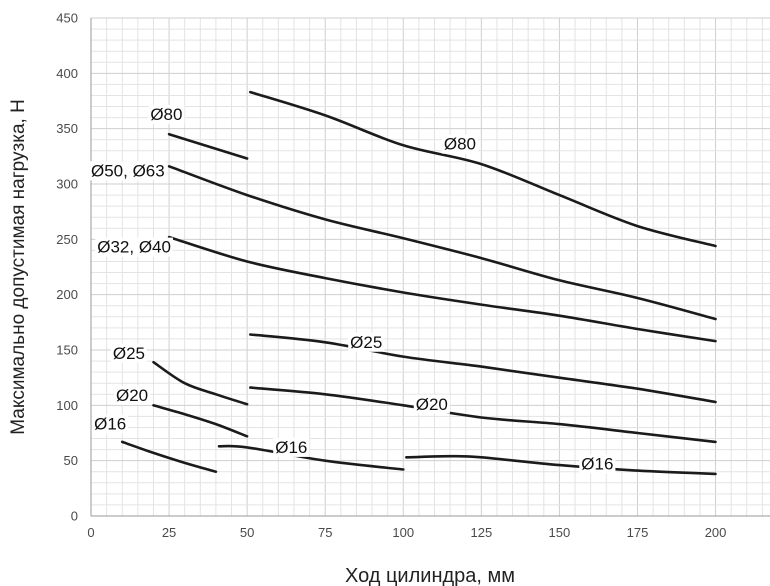 The width and height of the screenshot is (770, 586). Describe the element at coordinates (18, 267) in the screenshot. I see `y-axis-title: Максимально допустимая нагрузка, Н` at that location.